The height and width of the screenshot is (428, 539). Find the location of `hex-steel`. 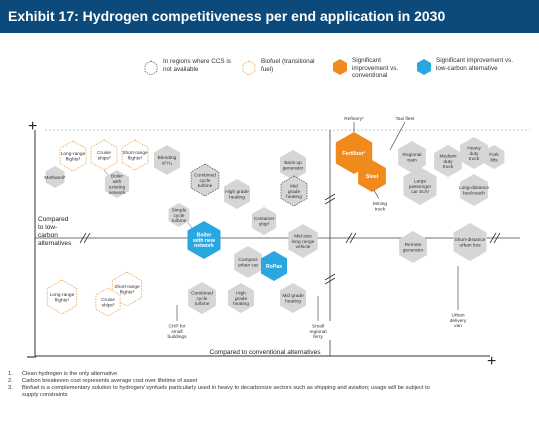

hex-steel is located at coordinates (372, 176).